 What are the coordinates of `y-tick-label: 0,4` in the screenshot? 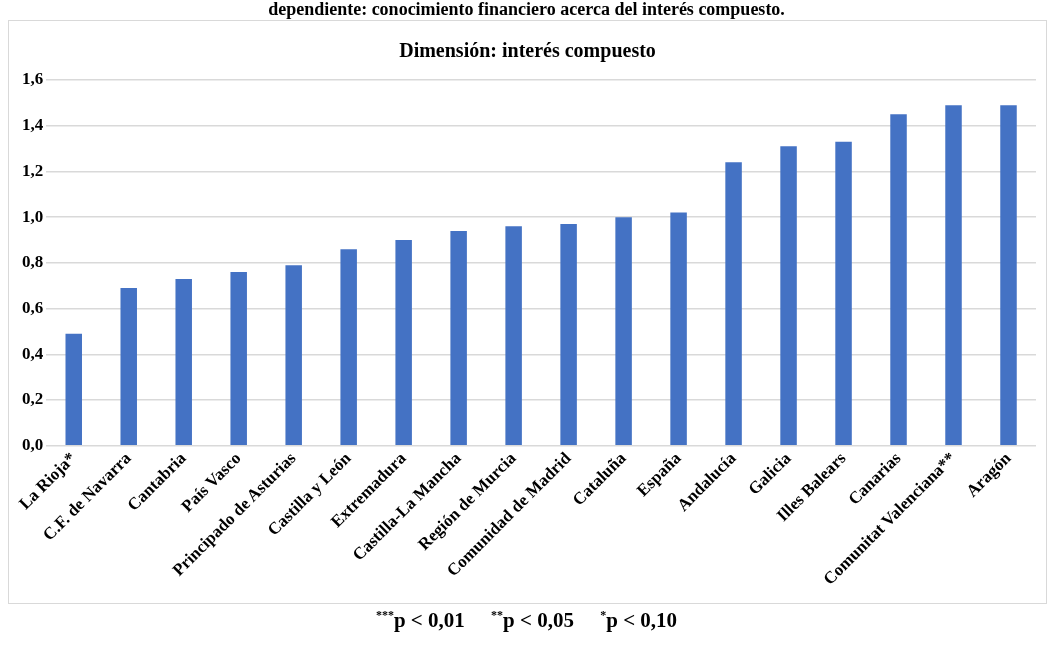 It's located at (33, 353).